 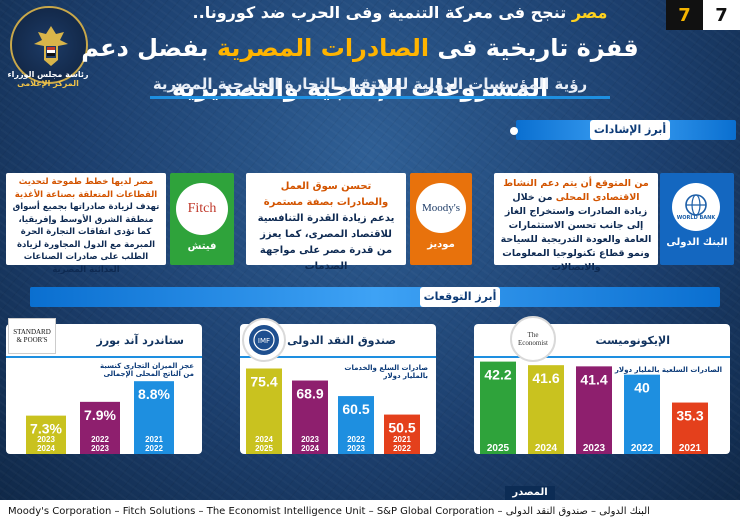 What do you see at coordinates (642, 448) in the screenshot?
I see `bar-category-label-0-3: 2022` at bounding box center [642, 448].